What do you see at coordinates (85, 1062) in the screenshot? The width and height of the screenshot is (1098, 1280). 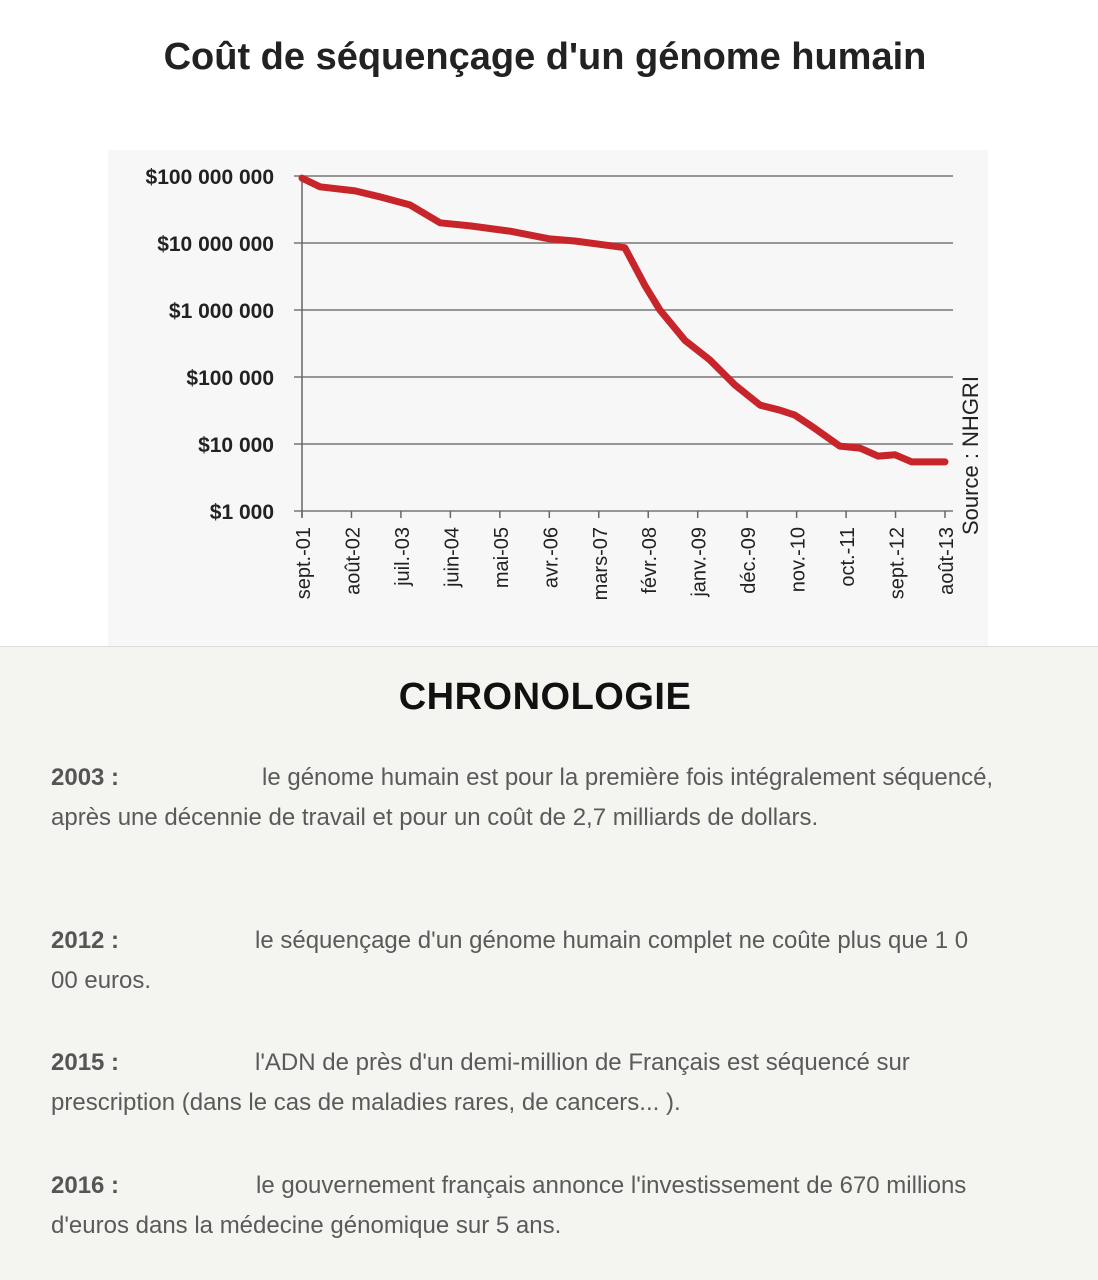 I see `entry-year: 2015 :` at bounding box center [85, 1062].